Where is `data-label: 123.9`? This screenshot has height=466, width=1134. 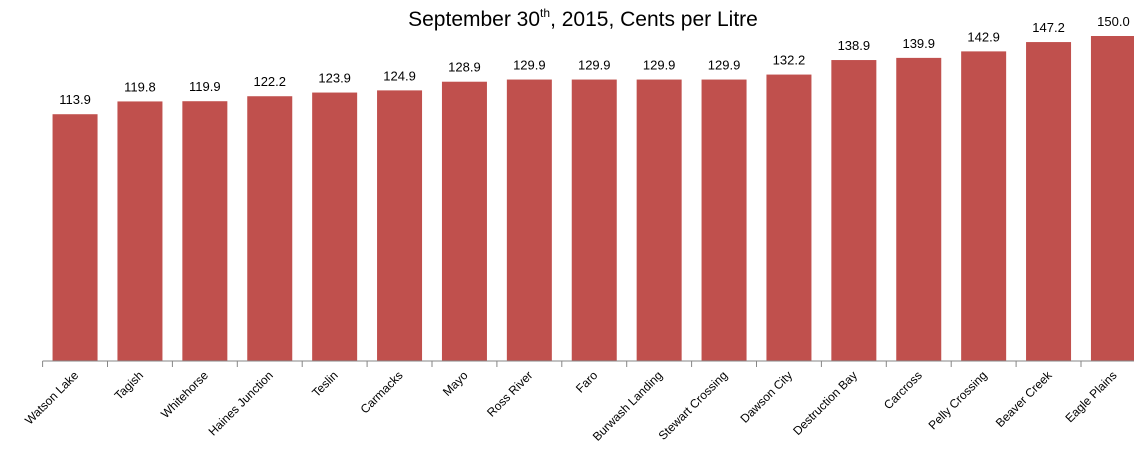
data-label: 123.9 is located at coordinates (334, 78).